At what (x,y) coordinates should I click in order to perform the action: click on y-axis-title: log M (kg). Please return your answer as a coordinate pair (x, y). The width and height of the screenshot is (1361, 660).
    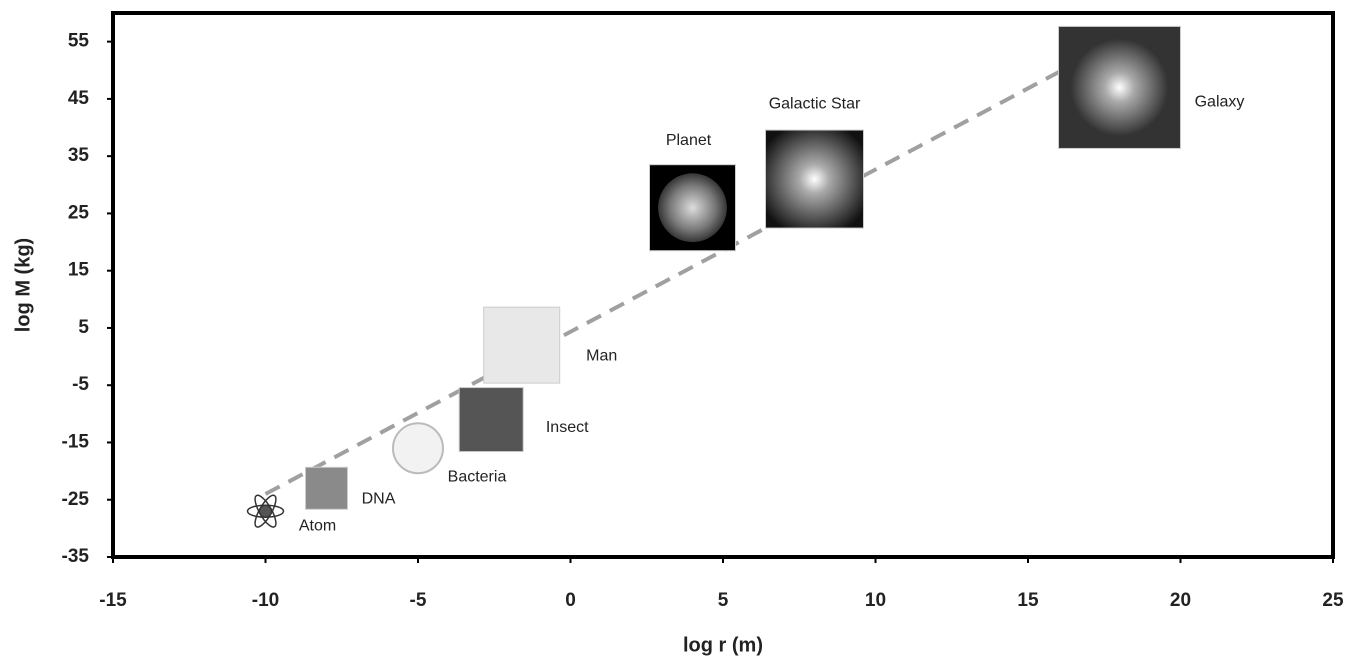
    Looking at the image, I should click on (23, 285).